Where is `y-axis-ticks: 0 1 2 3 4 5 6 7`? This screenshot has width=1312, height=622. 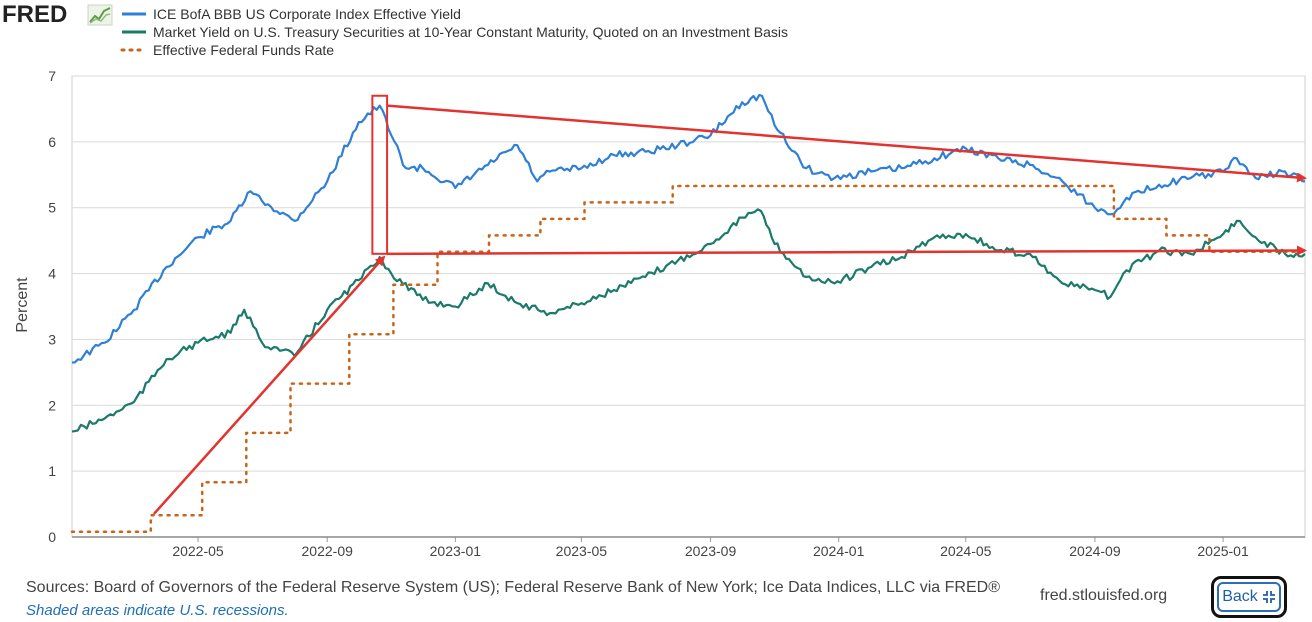 y-axis-ticks: 0 1 2 3 4 5 6 7 is located at coordinates (52, 306).